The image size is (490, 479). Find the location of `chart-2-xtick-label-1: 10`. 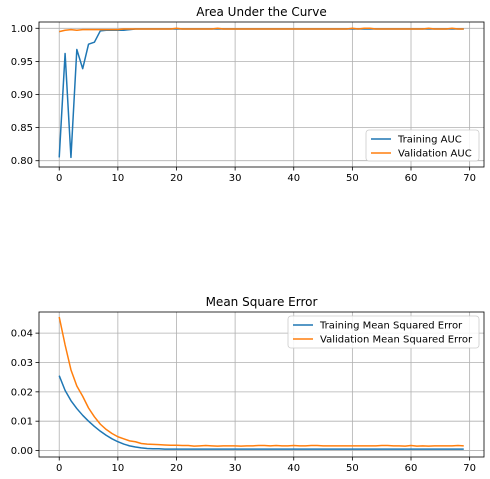

chart-2-xtick-label-1: 10 is located at coordinates (117, 468).